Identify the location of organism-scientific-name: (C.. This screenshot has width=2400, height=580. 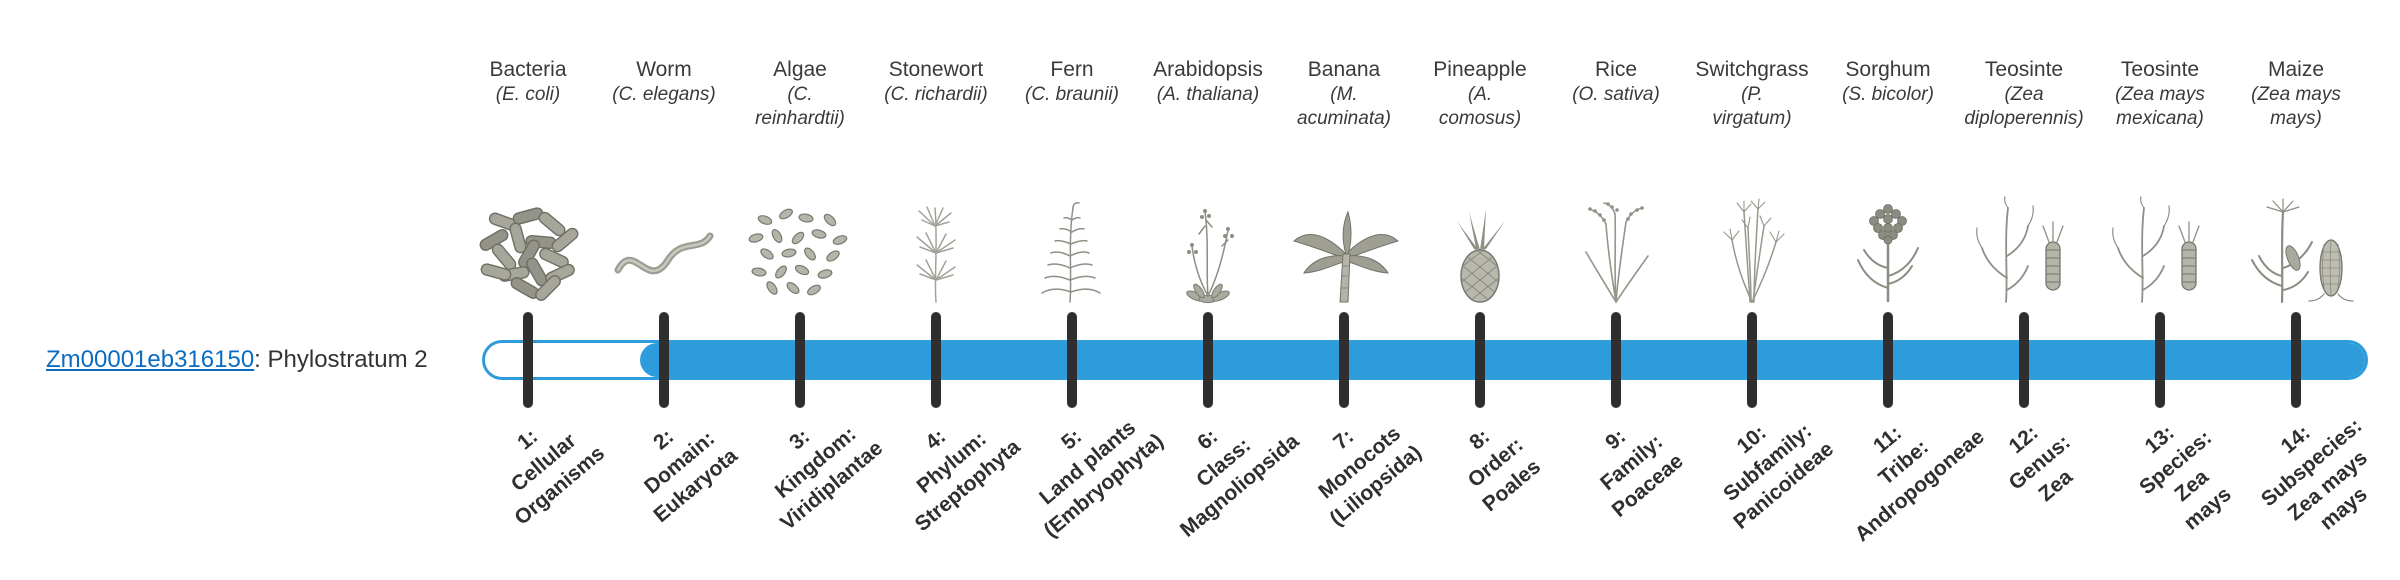
(800, 94).